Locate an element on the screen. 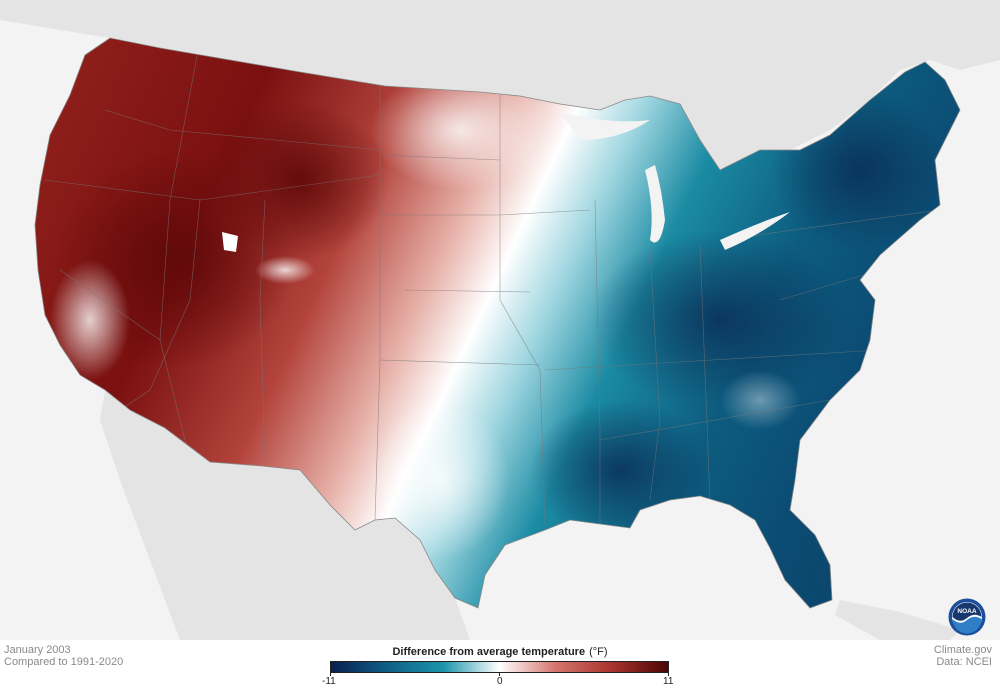 Image resolution: width=1000 pixels, height=690 pixels. lake-erie is located at coordinates (755, 231).